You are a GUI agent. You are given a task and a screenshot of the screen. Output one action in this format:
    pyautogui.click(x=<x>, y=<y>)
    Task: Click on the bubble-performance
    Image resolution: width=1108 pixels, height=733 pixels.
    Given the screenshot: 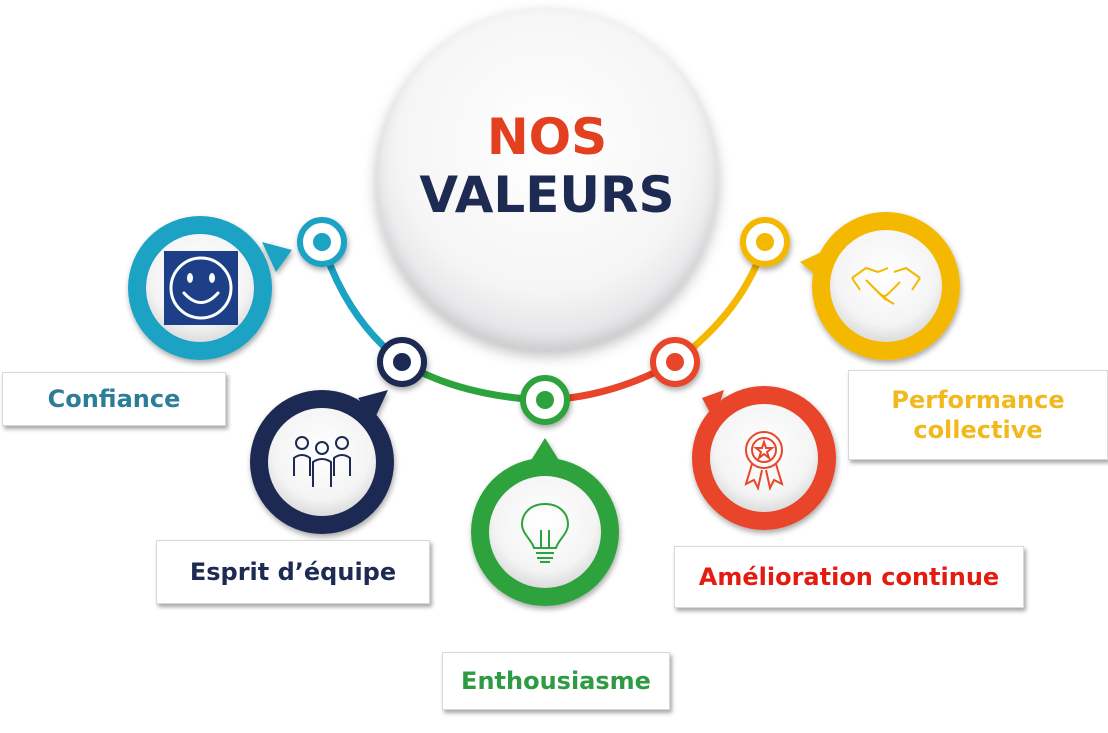 What is the action you would take?
    pyautogui.click(x=880, y=286)
    